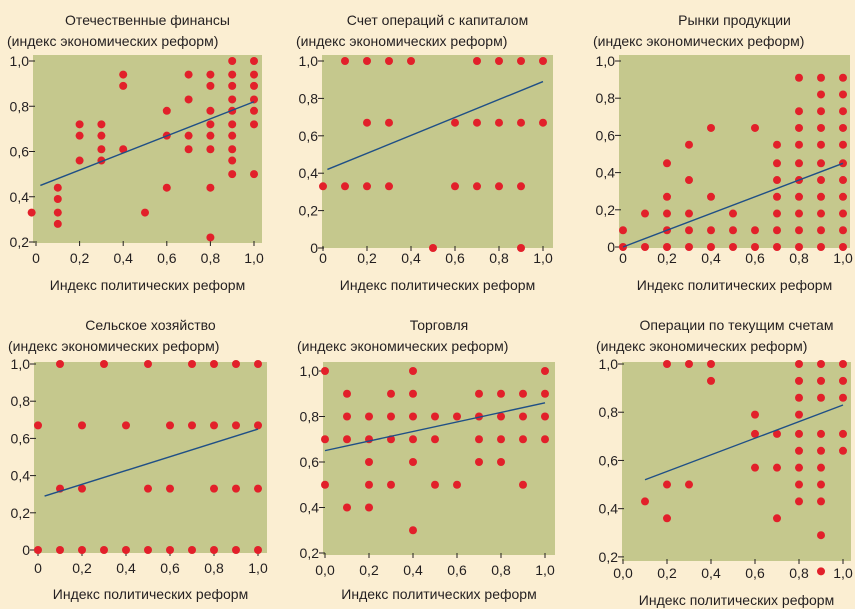 The image size is (855, 609). I want to click on x-tick-label: 0,4, so click(411, 258).